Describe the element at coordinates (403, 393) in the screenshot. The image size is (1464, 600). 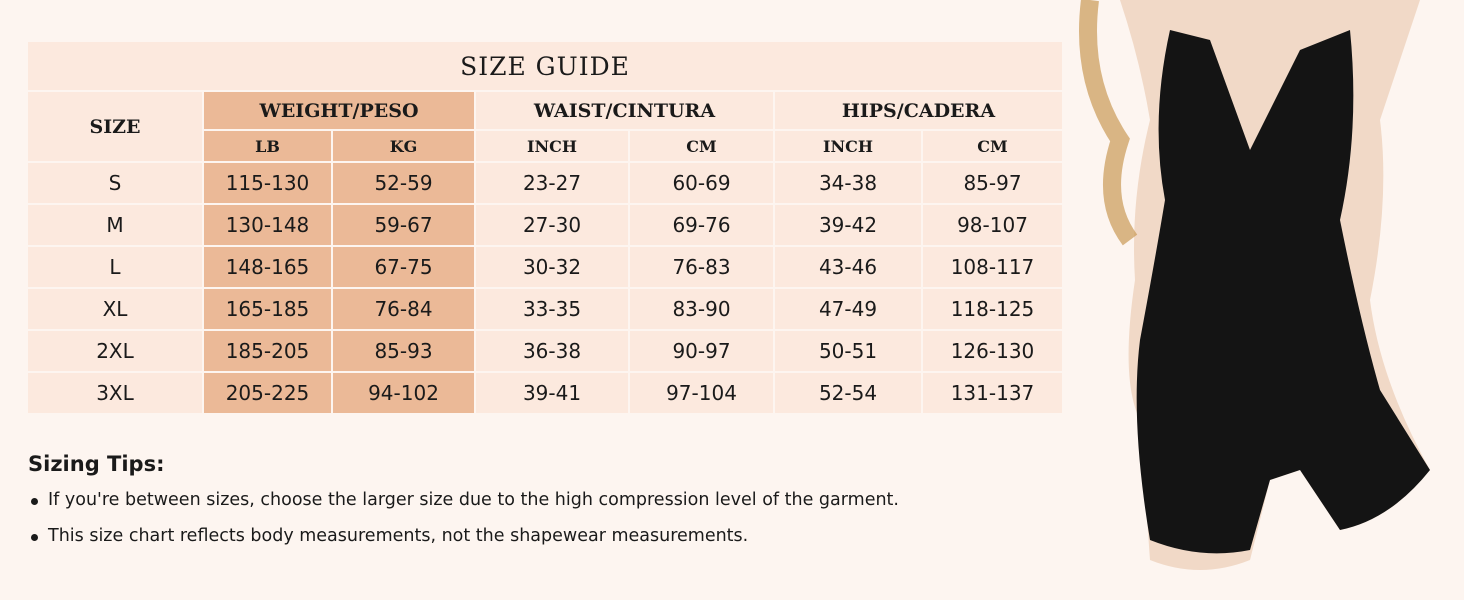
I see `cell-kg: 94-102` at that location.